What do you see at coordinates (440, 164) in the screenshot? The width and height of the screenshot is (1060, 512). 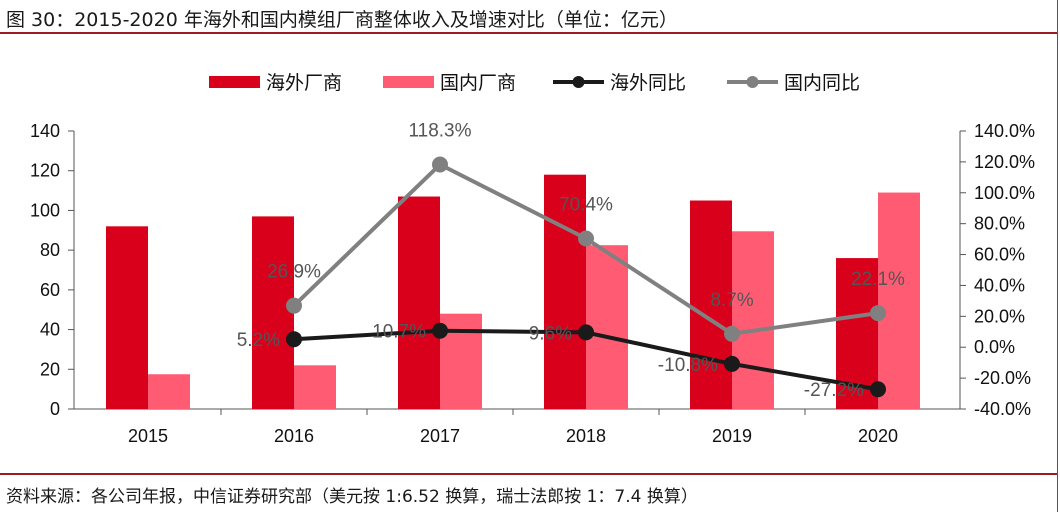 I see `marker-domestic-yoy-2017` at bounding box center [440, 164].